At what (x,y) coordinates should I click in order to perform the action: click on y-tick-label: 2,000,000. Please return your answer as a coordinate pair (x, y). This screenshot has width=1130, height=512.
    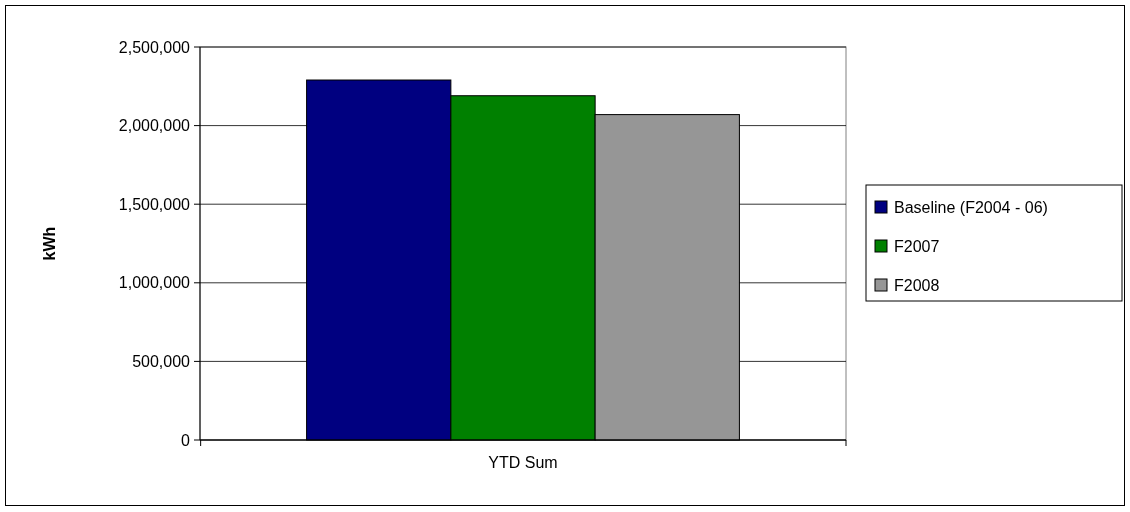
    Looking at the image, I should click on (154, 126).